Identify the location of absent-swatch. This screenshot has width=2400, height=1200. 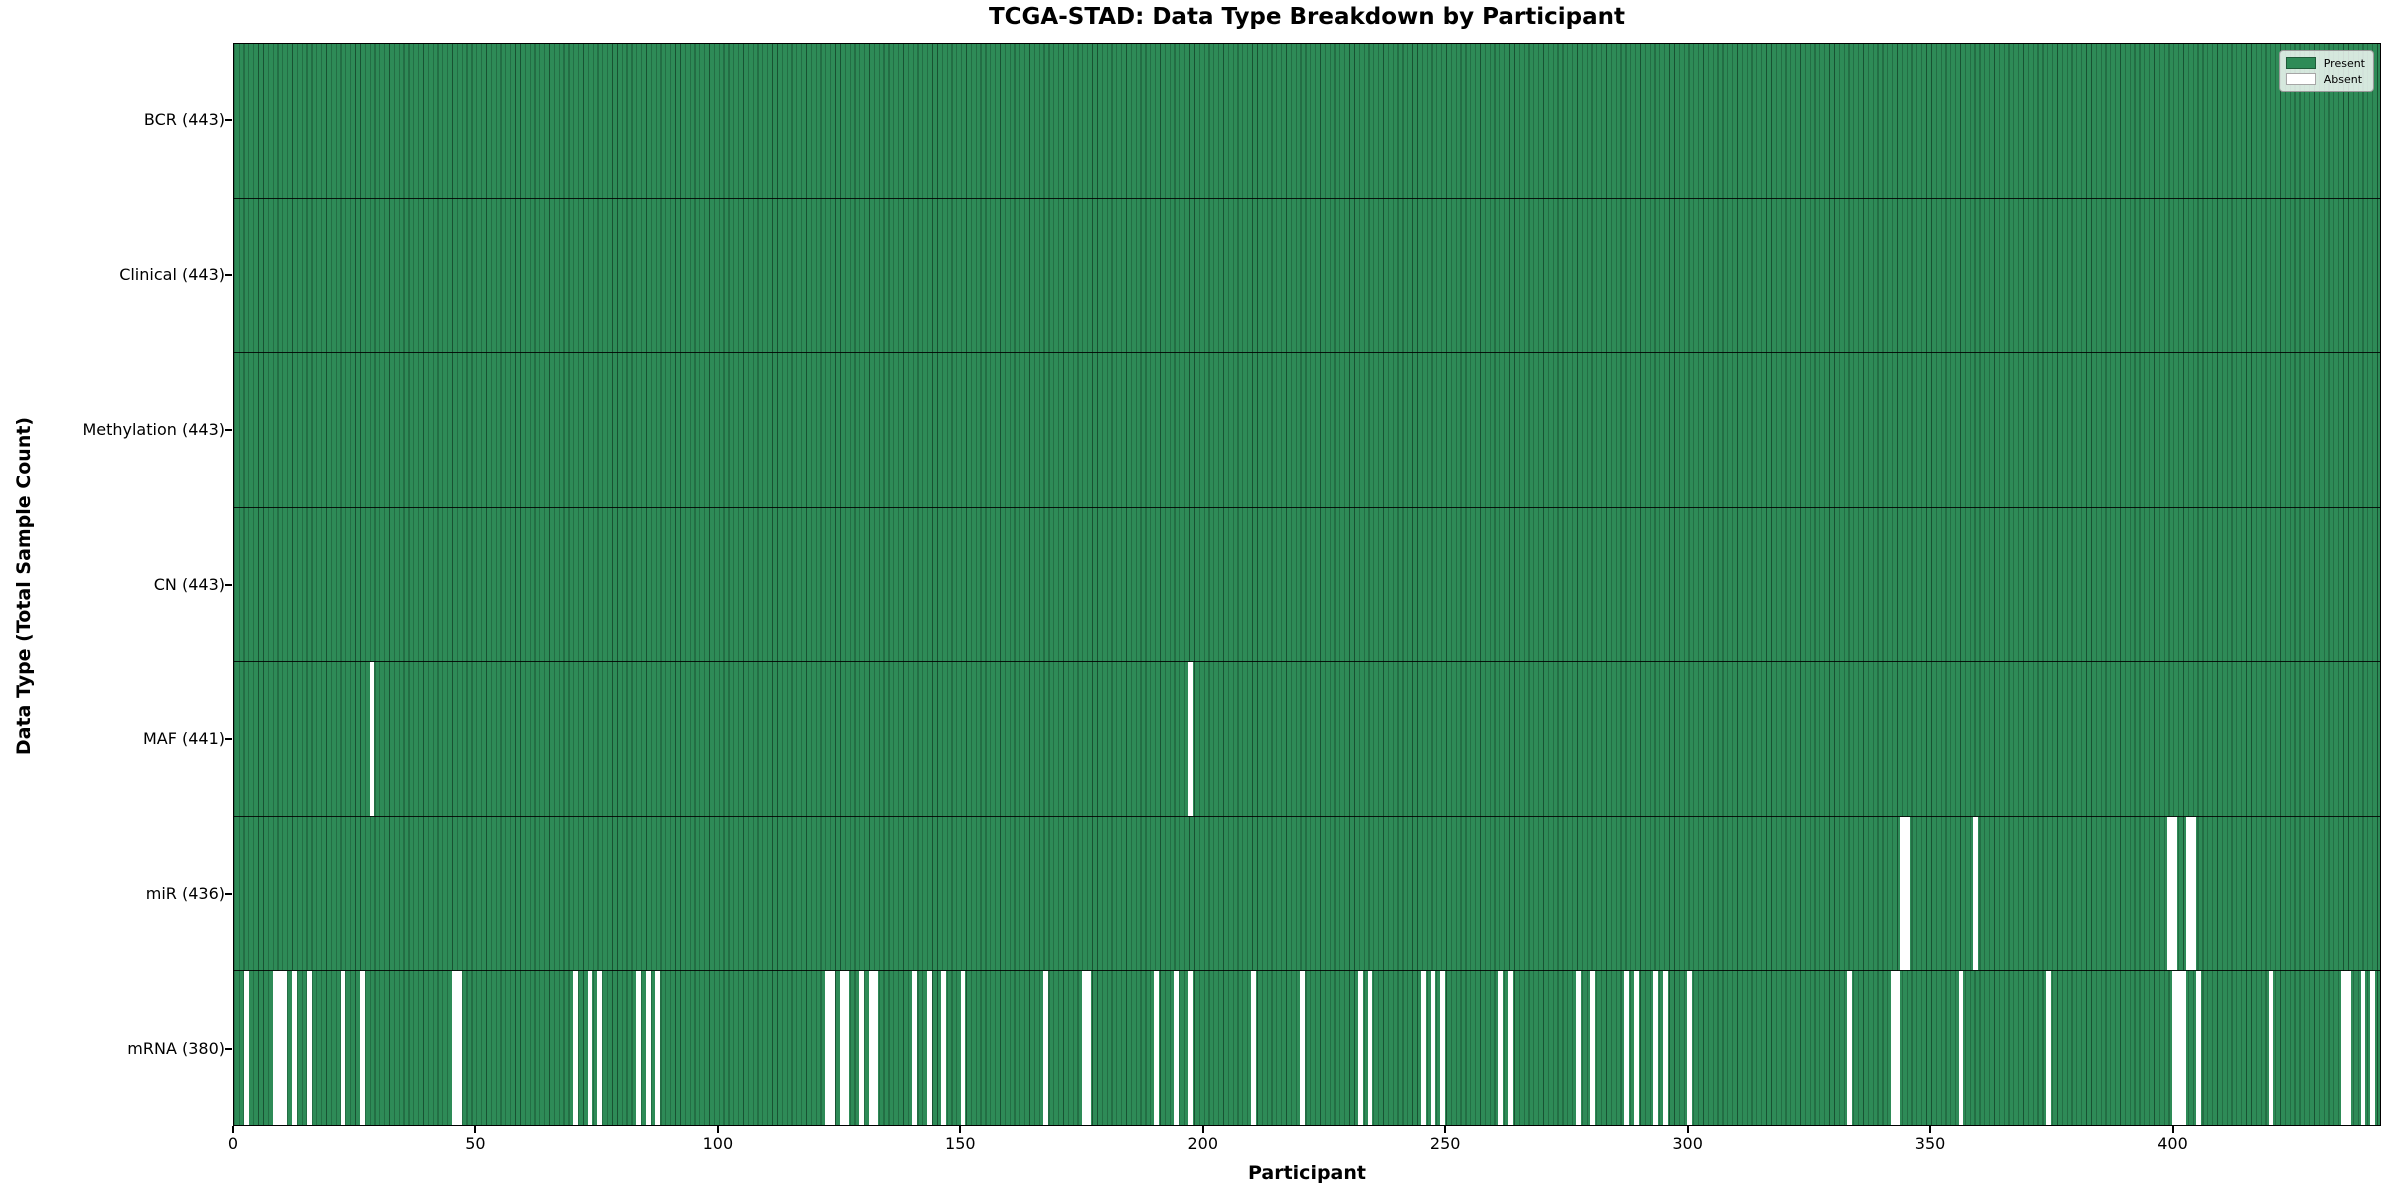
(2300, 79).